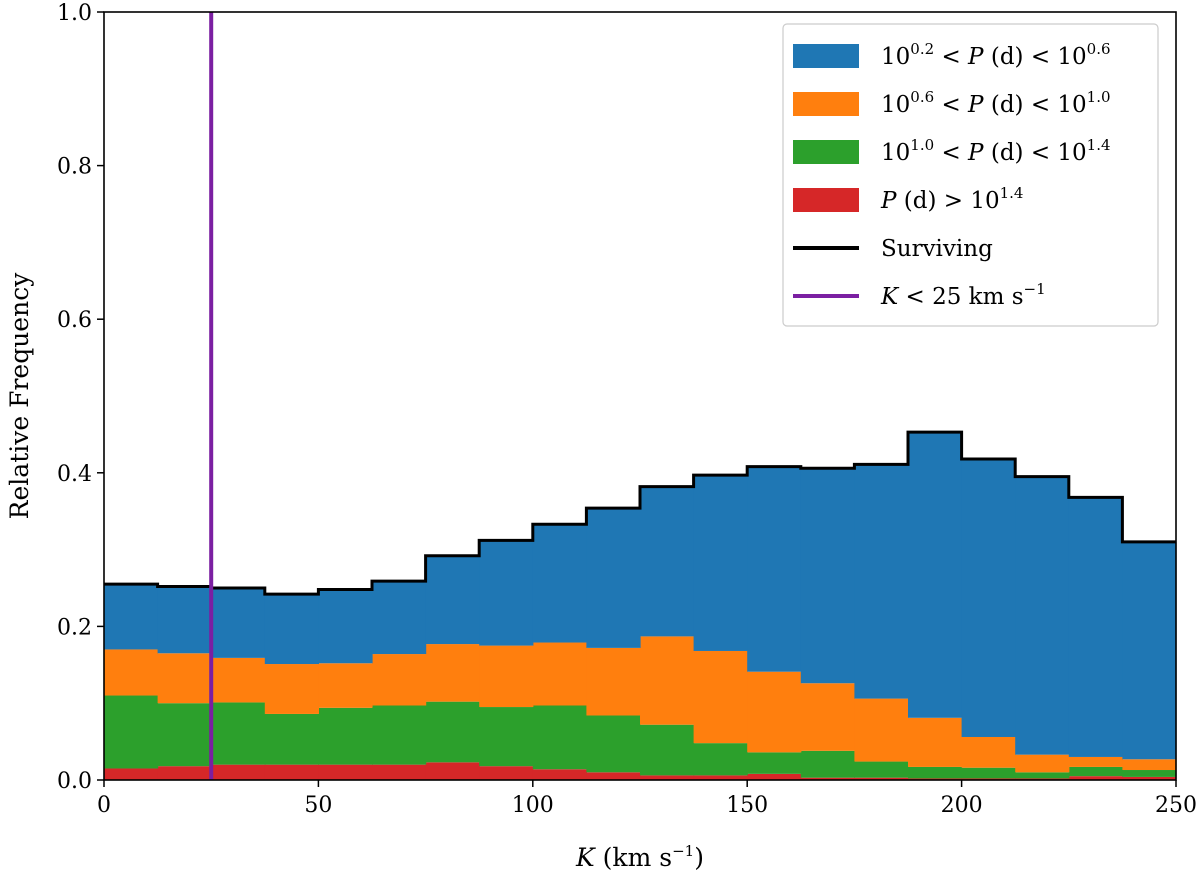  Describe the element at coordinates (747, 805) in the screenshot. I see `x-tick-label-3: 150` at that location.